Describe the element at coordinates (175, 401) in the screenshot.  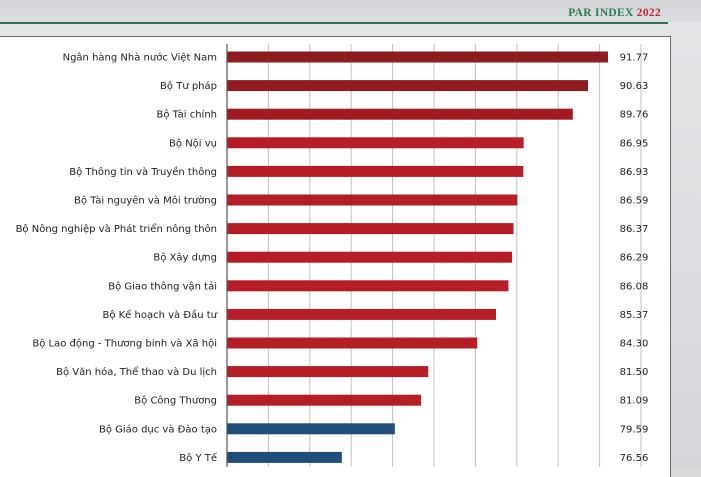
I see `category-label: Bộ Công Thương` at that location.